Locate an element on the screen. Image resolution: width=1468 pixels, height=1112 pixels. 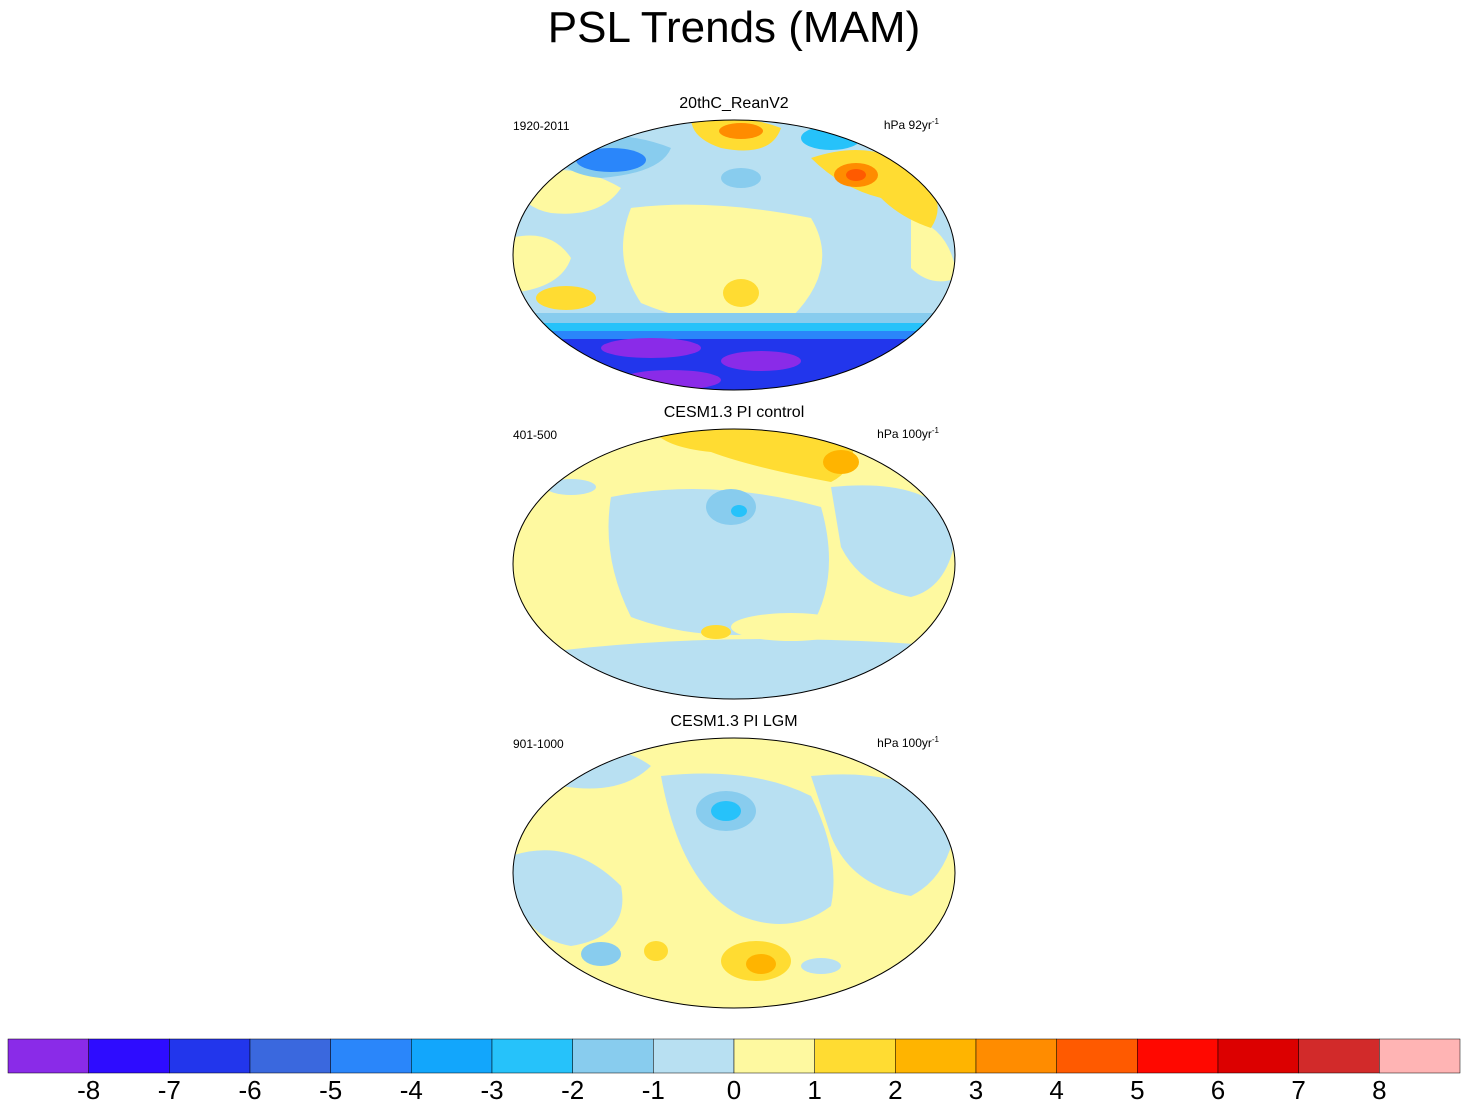
colorbar-tick-label: 8 is located at coordinates (1379, 1090).